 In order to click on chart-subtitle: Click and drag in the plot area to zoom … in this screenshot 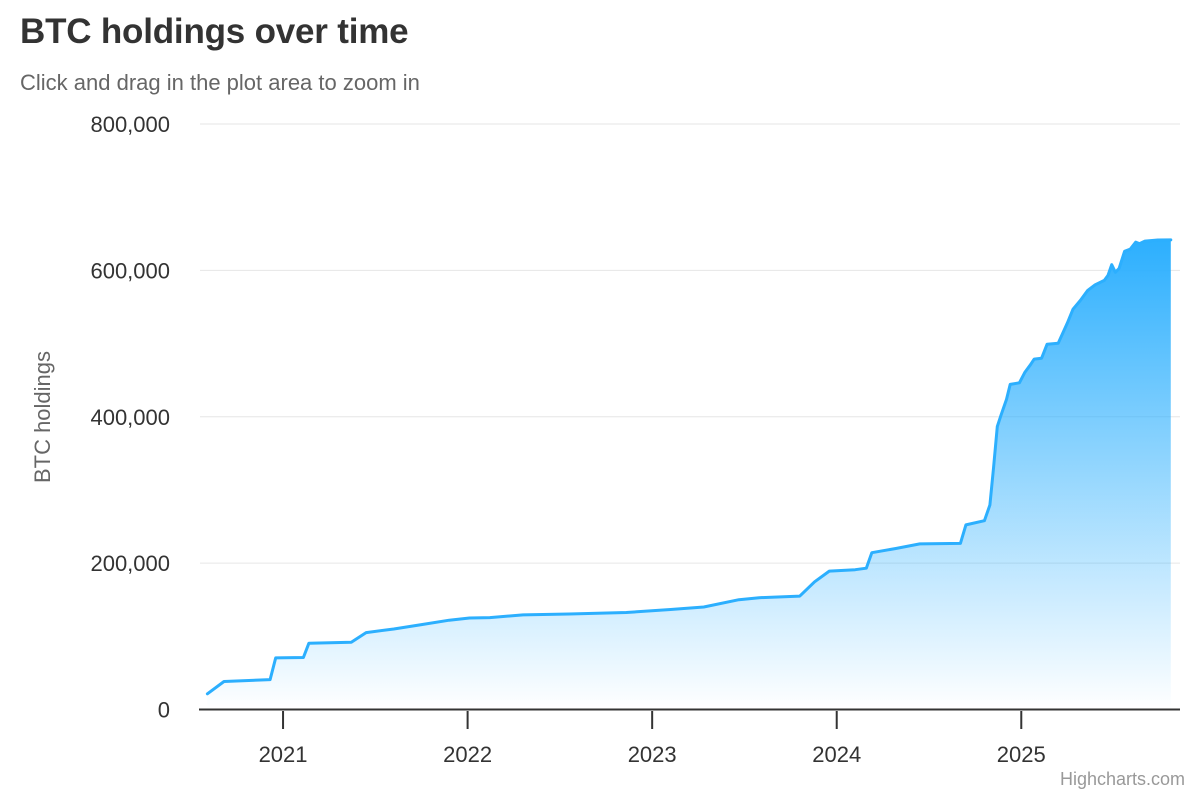, I will do `click(220, 82)`.